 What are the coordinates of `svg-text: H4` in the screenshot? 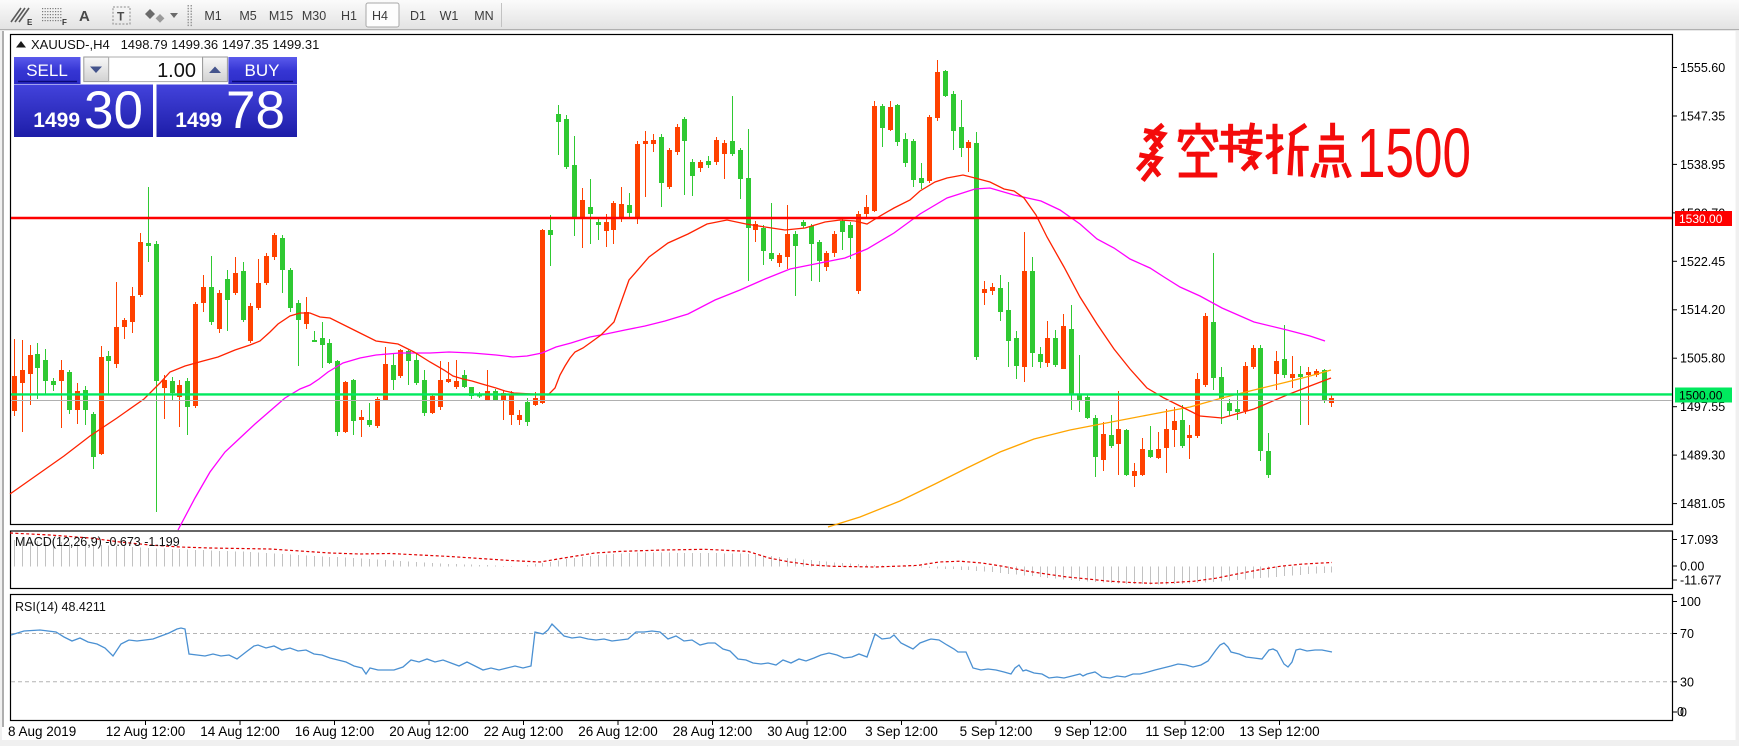 It's located at (380, 16).